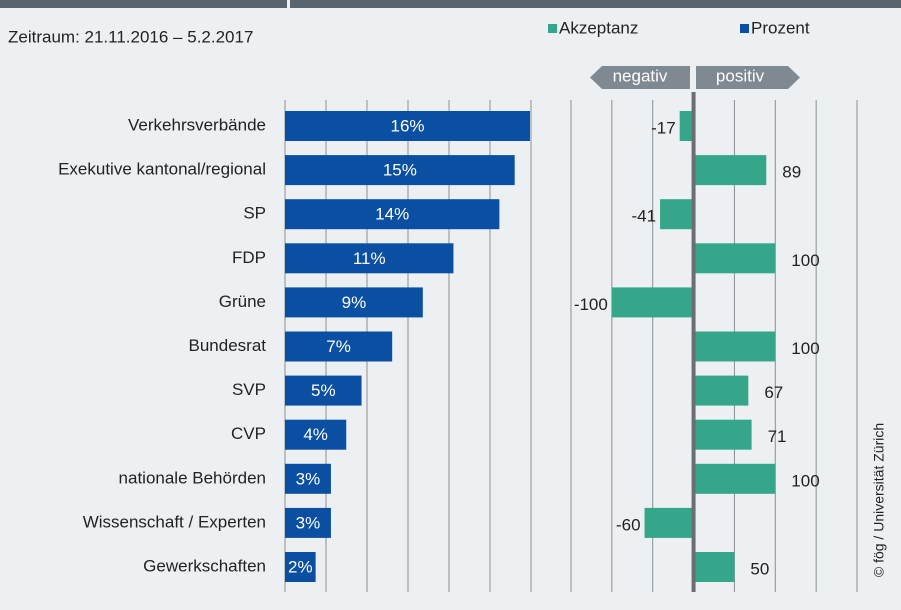  Describe the element at coordinates (791, 172) in the screenshot. I see `value-label: 89` at that location.